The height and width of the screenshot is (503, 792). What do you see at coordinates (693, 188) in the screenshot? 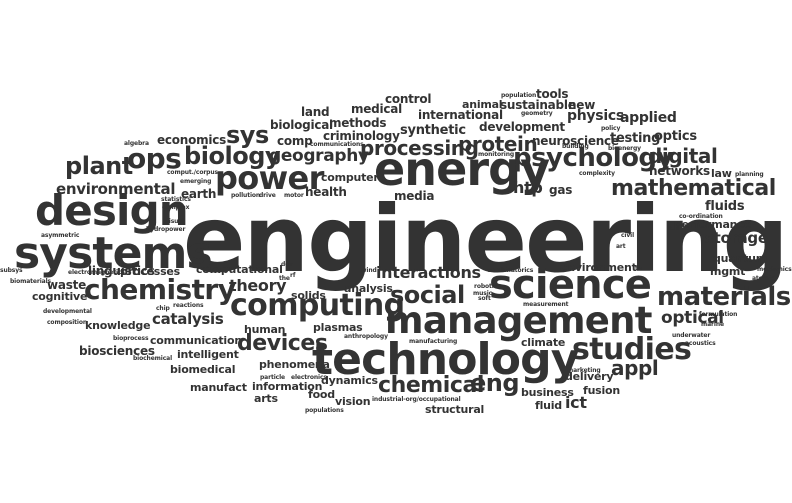
I see `cloud-word: mathematical` at bounding box center [693, 188].